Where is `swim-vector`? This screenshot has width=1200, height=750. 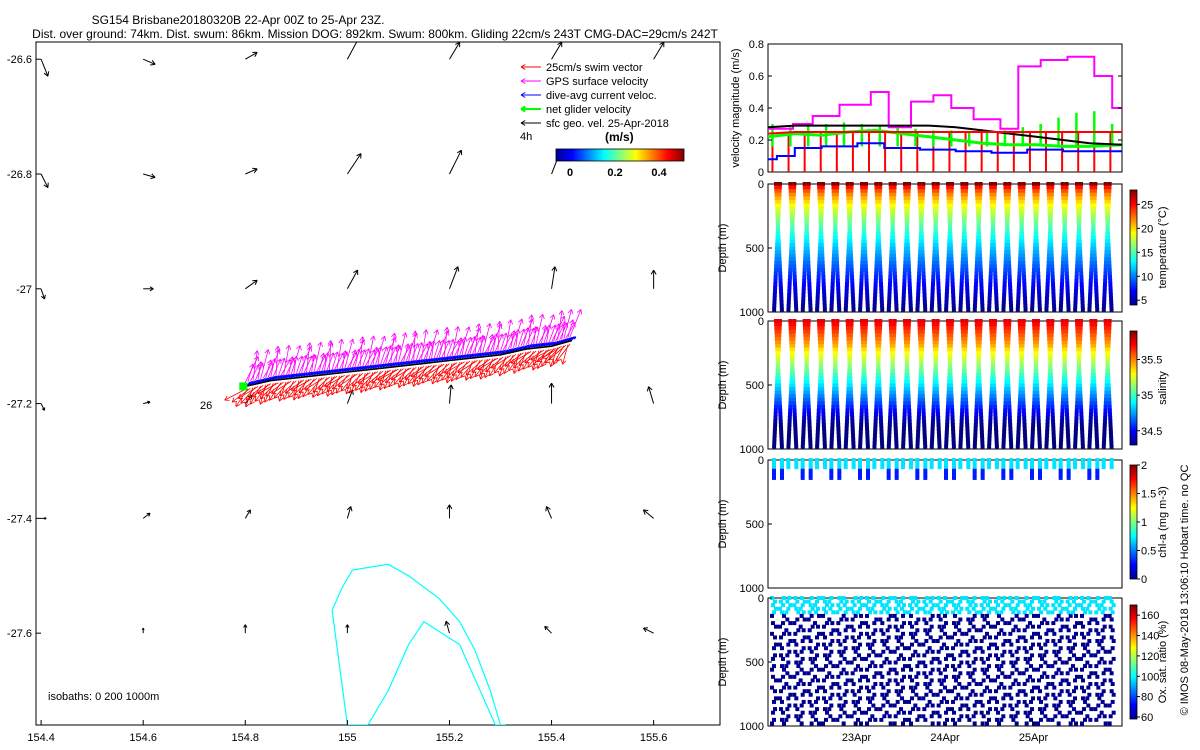 swim-vector is located at coordinates (454, 367).